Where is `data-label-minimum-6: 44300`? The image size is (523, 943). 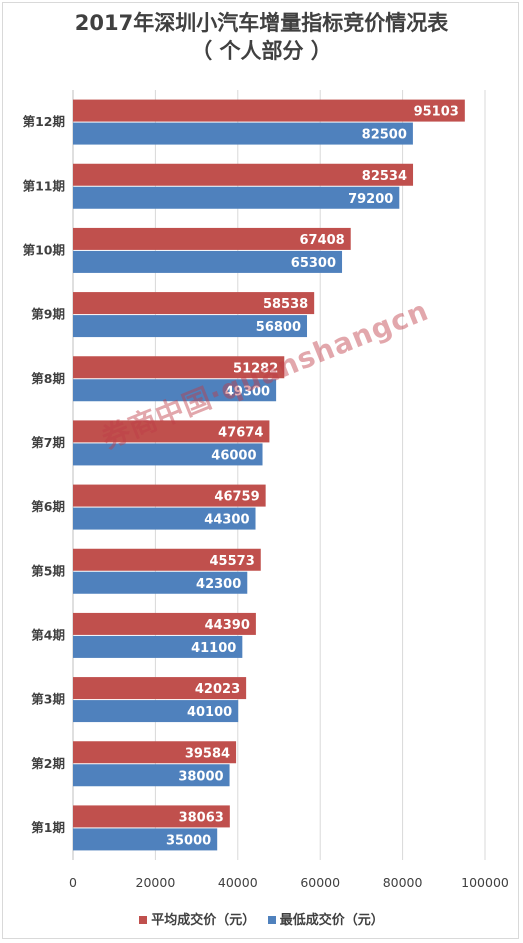
data-label-minimum-6: 44300 is located at coordinates (226, 520).